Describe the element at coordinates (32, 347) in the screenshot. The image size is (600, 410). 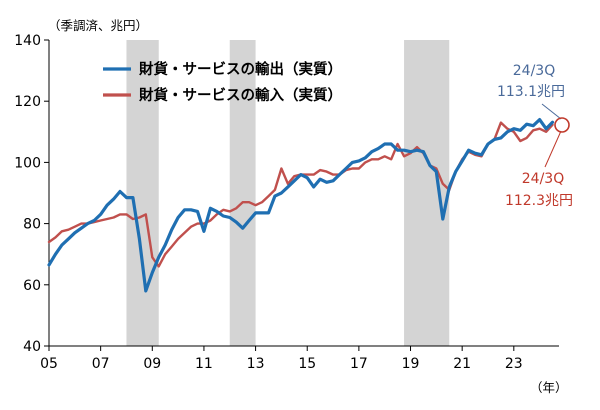
I see `y-tick-label: 40` at that location.